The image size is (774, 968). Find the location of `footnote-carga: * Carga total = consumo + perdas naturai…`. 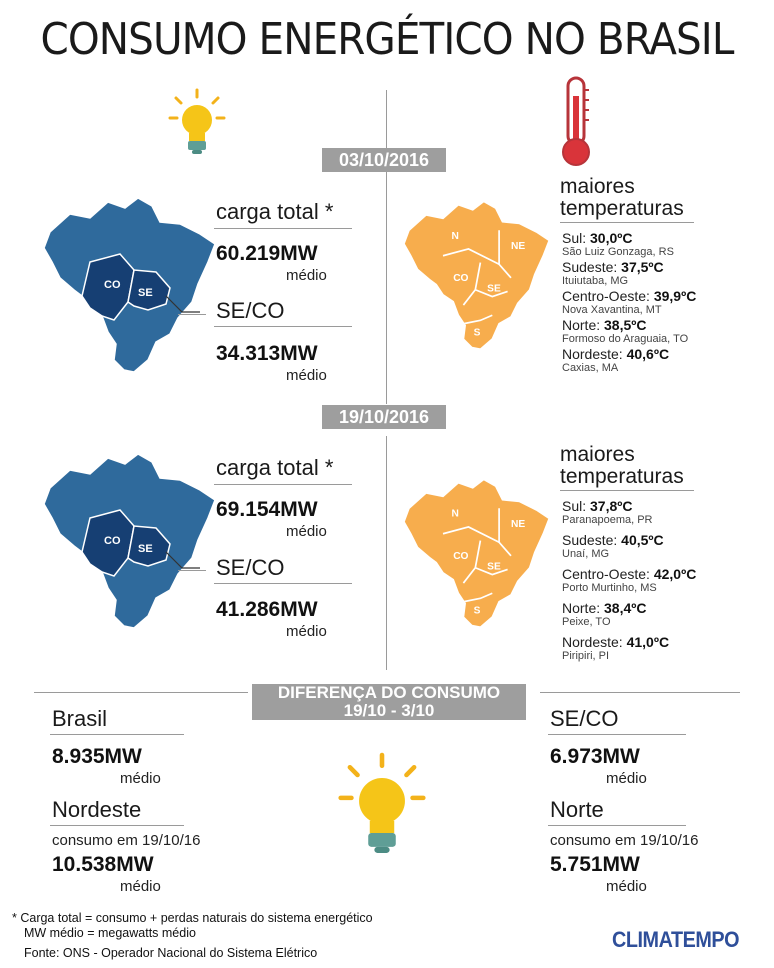

footnote-carga: * Carga total = consumo + perdas naturai… is located at coordinates (192, 918).